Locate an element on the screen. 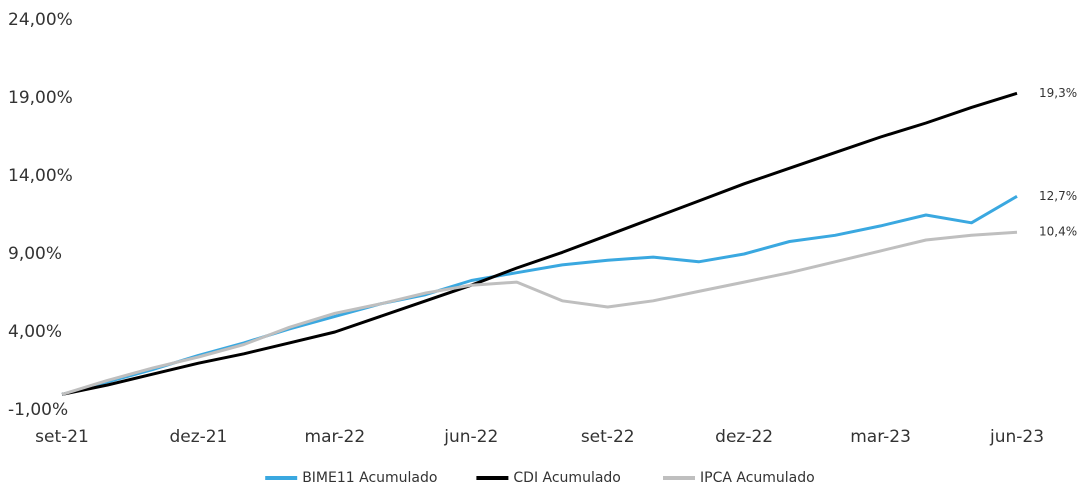  y-tick-label: -1,00% is located at coordinates (38, 410).